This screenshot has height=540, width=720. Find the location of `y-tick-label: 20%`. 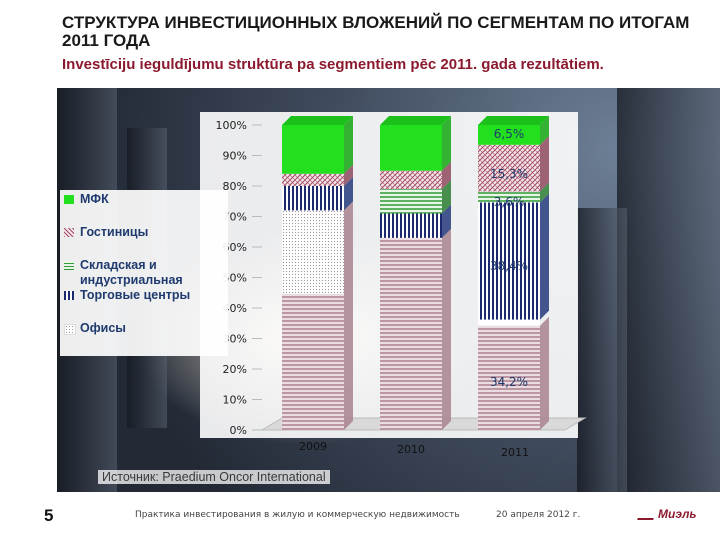

y-tick-label: 20% is located at coordinates (235, 369).